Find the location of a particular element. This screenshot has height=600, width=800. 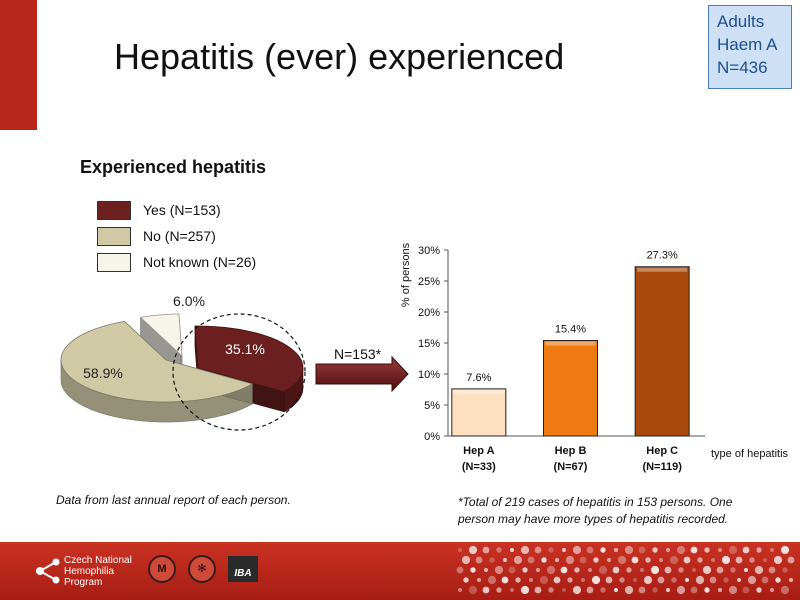

org-line: Hemophilia is located at coordinates (89, 571).